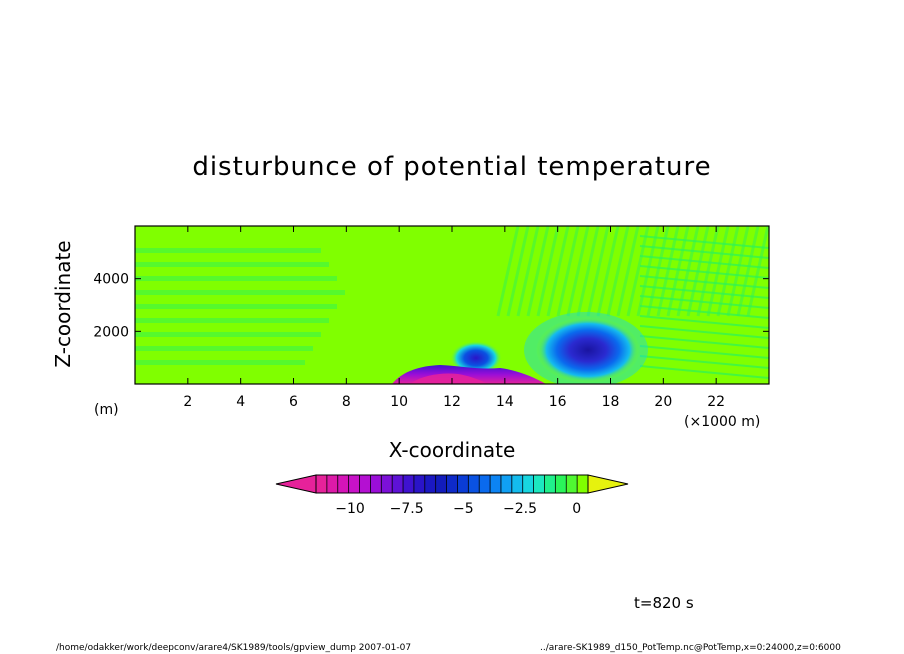  Describe the element at coordinates (111, 280) in the screenshot. I see `y-tick-label: 4000` at that location.